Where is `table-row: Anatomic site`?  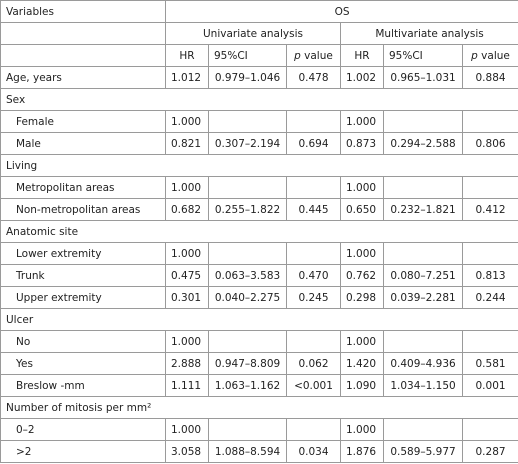
table-row: Anatomic site is located at coordinates (259, 231).